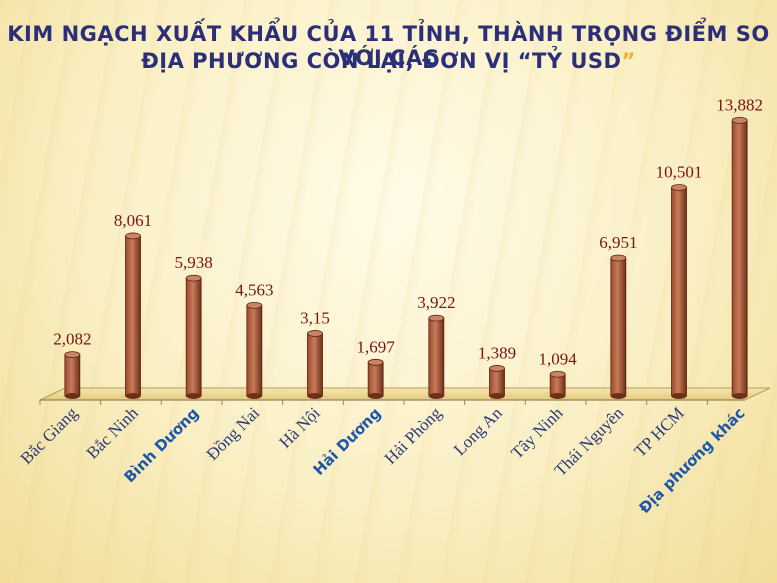 Image resolution: width=777 pixels, height=583 pixels. Describe the element at coordinates (194, 262) in the screenshot. I see `bar-value-label: 5,938` at that location.